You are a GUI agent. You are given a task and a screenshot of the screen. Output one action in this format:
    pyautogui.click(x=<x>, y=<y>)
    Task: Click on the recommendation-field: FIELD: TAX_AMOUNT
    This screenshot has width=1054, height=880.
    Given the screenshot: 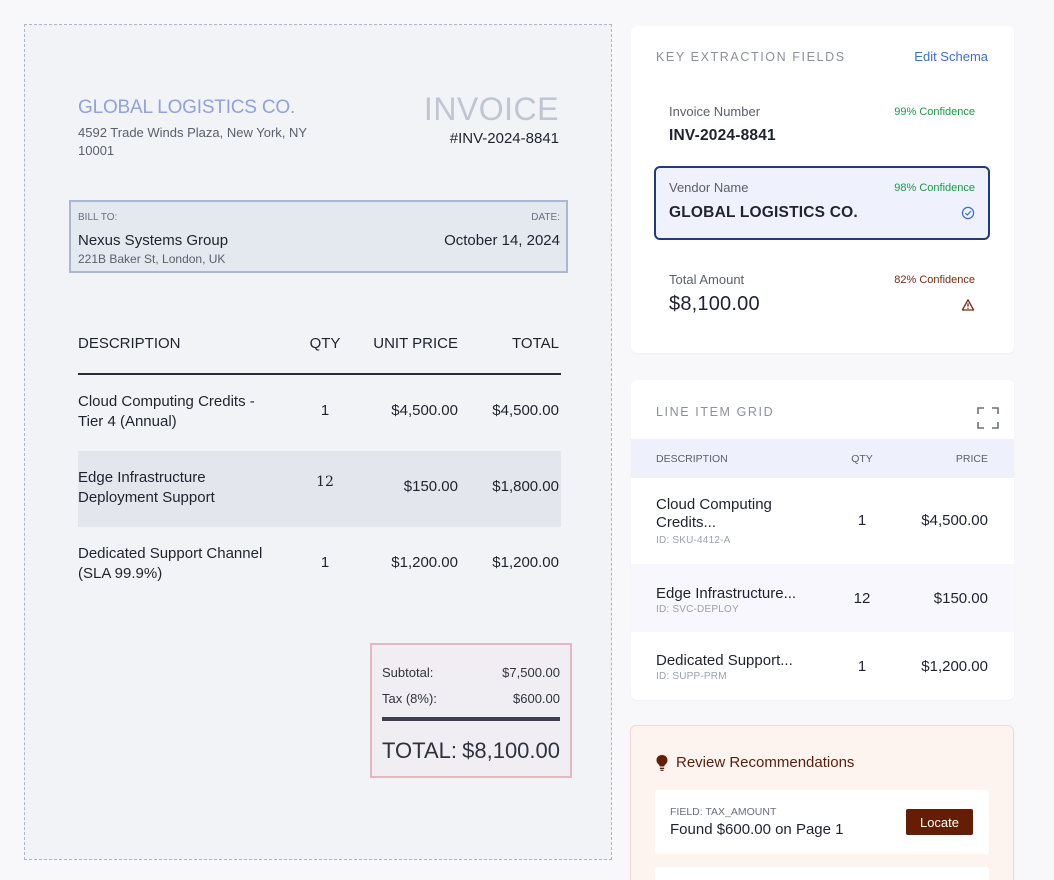 What is the action you would take?
    pyautogui.click(x=723, y=812)
    